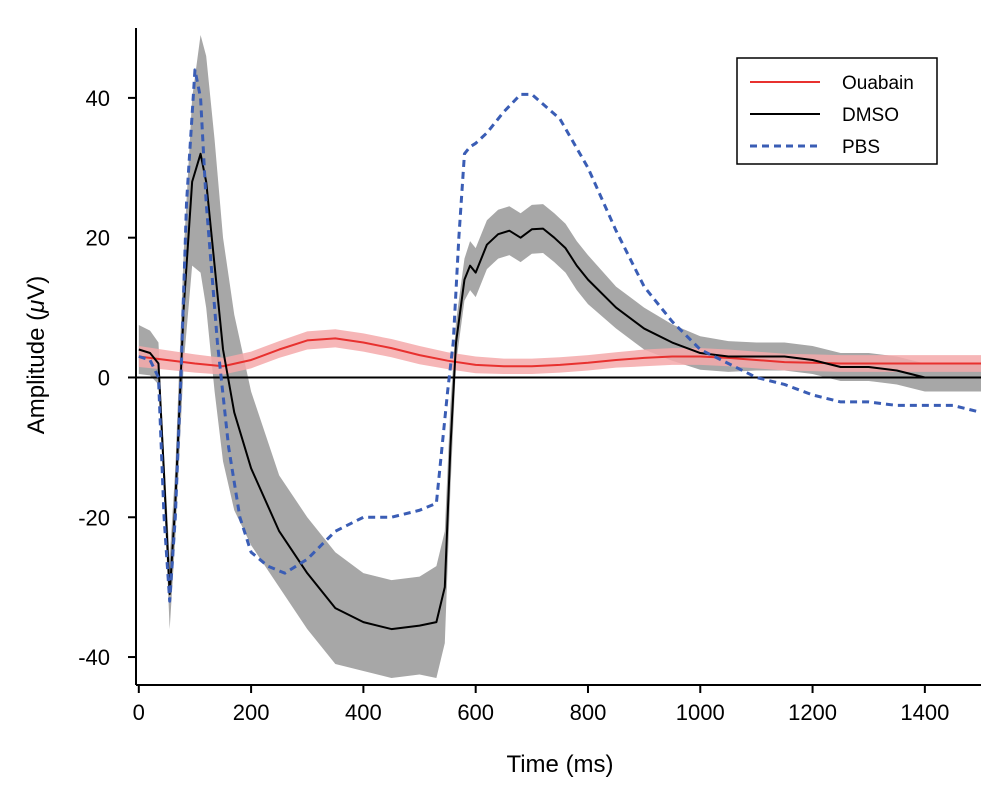  I want to click on legend-label-pbs: PBS, so click(861, 147).